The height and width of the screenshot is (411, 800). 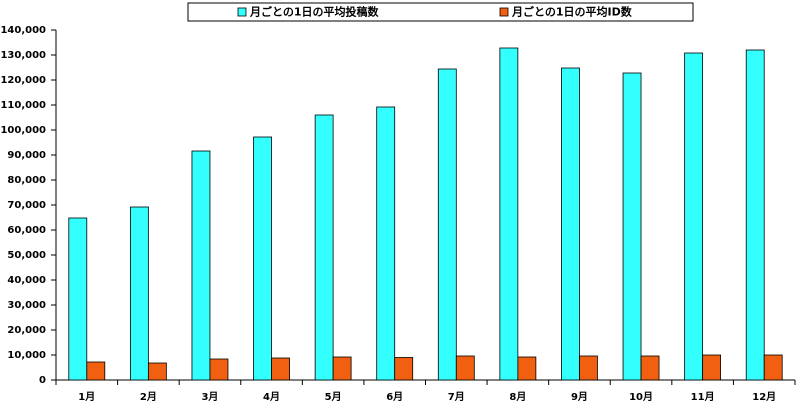 I want to click on y-tick-label: 90,000, so click(x=26, y=155).